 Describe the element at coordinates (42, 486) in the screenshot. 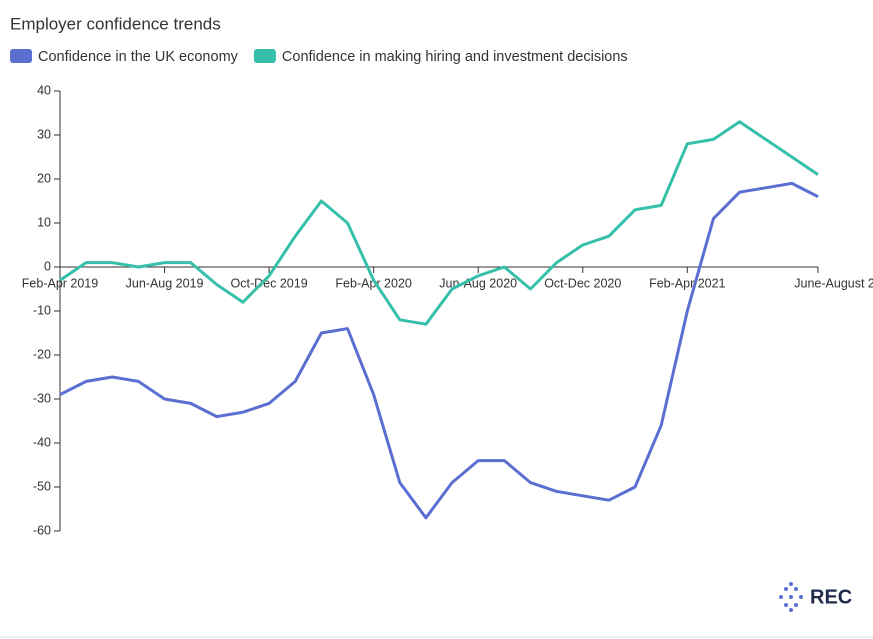

I see `y-tick-label: -50` at that location.